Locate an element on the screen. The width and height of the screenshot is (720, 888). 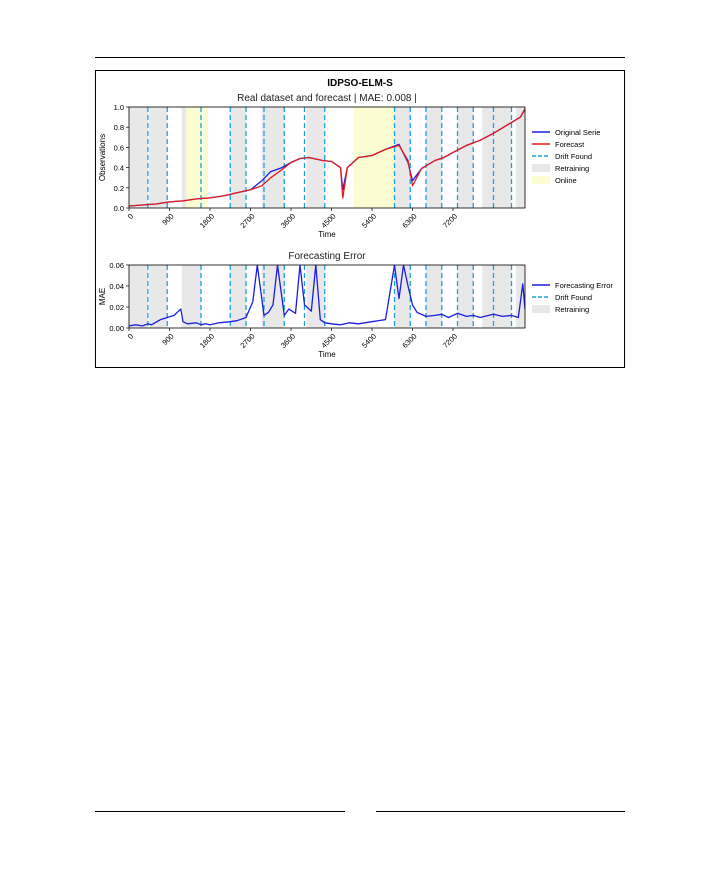
page-header-rule is located at coordinates (360, 57).